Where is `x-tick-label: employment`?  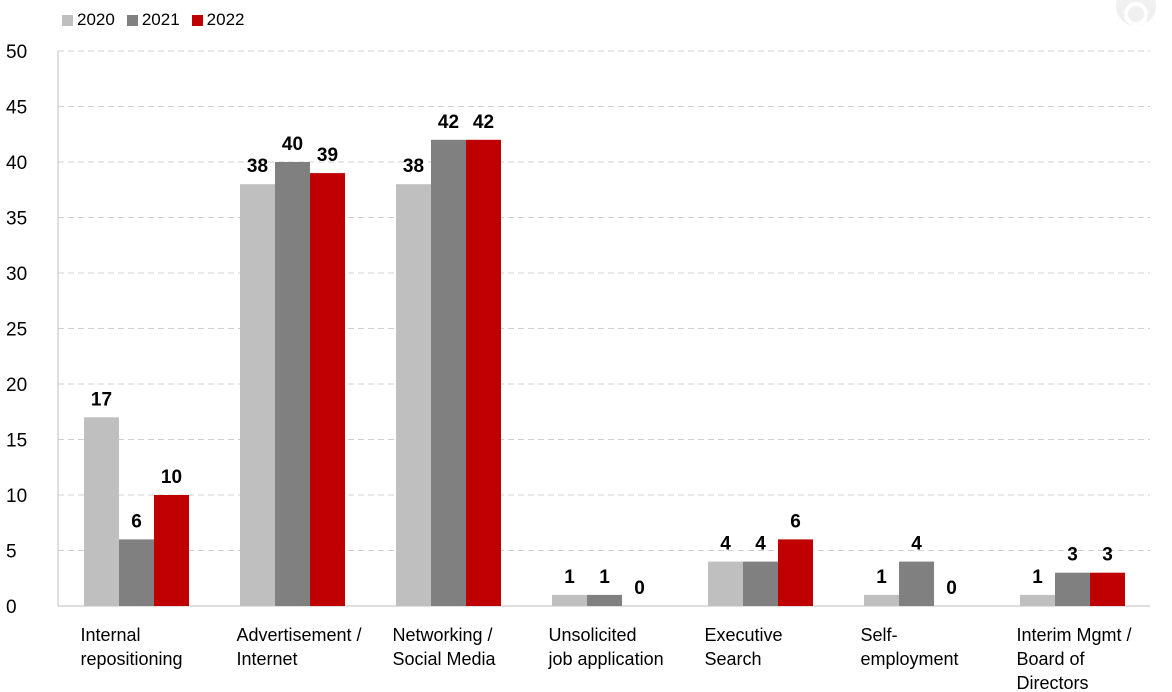 x-tick-label: employment is located at coordinates (910, 659).